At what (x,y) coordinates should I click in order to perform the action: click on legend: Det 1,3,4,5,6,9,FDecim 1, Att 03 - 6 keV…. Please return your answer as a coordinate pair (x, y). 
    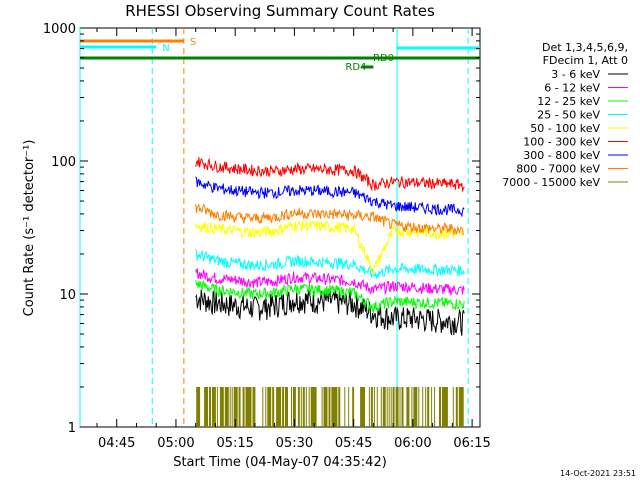
    Looking at the image, I should click on (565, 115).